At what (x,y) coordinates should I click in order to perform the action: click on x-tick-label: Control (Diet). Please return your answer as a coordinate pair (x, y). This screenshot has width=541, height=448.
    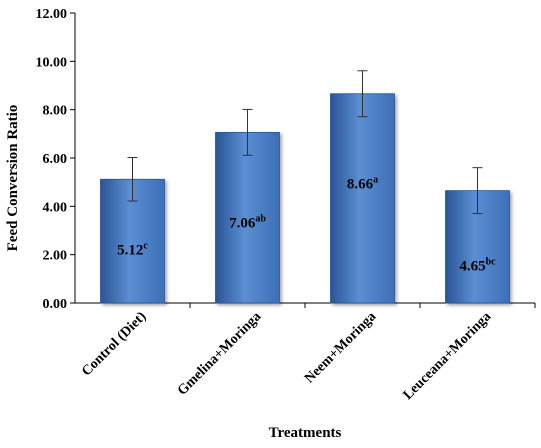
    Looking at the image, I should click on (114, 344).